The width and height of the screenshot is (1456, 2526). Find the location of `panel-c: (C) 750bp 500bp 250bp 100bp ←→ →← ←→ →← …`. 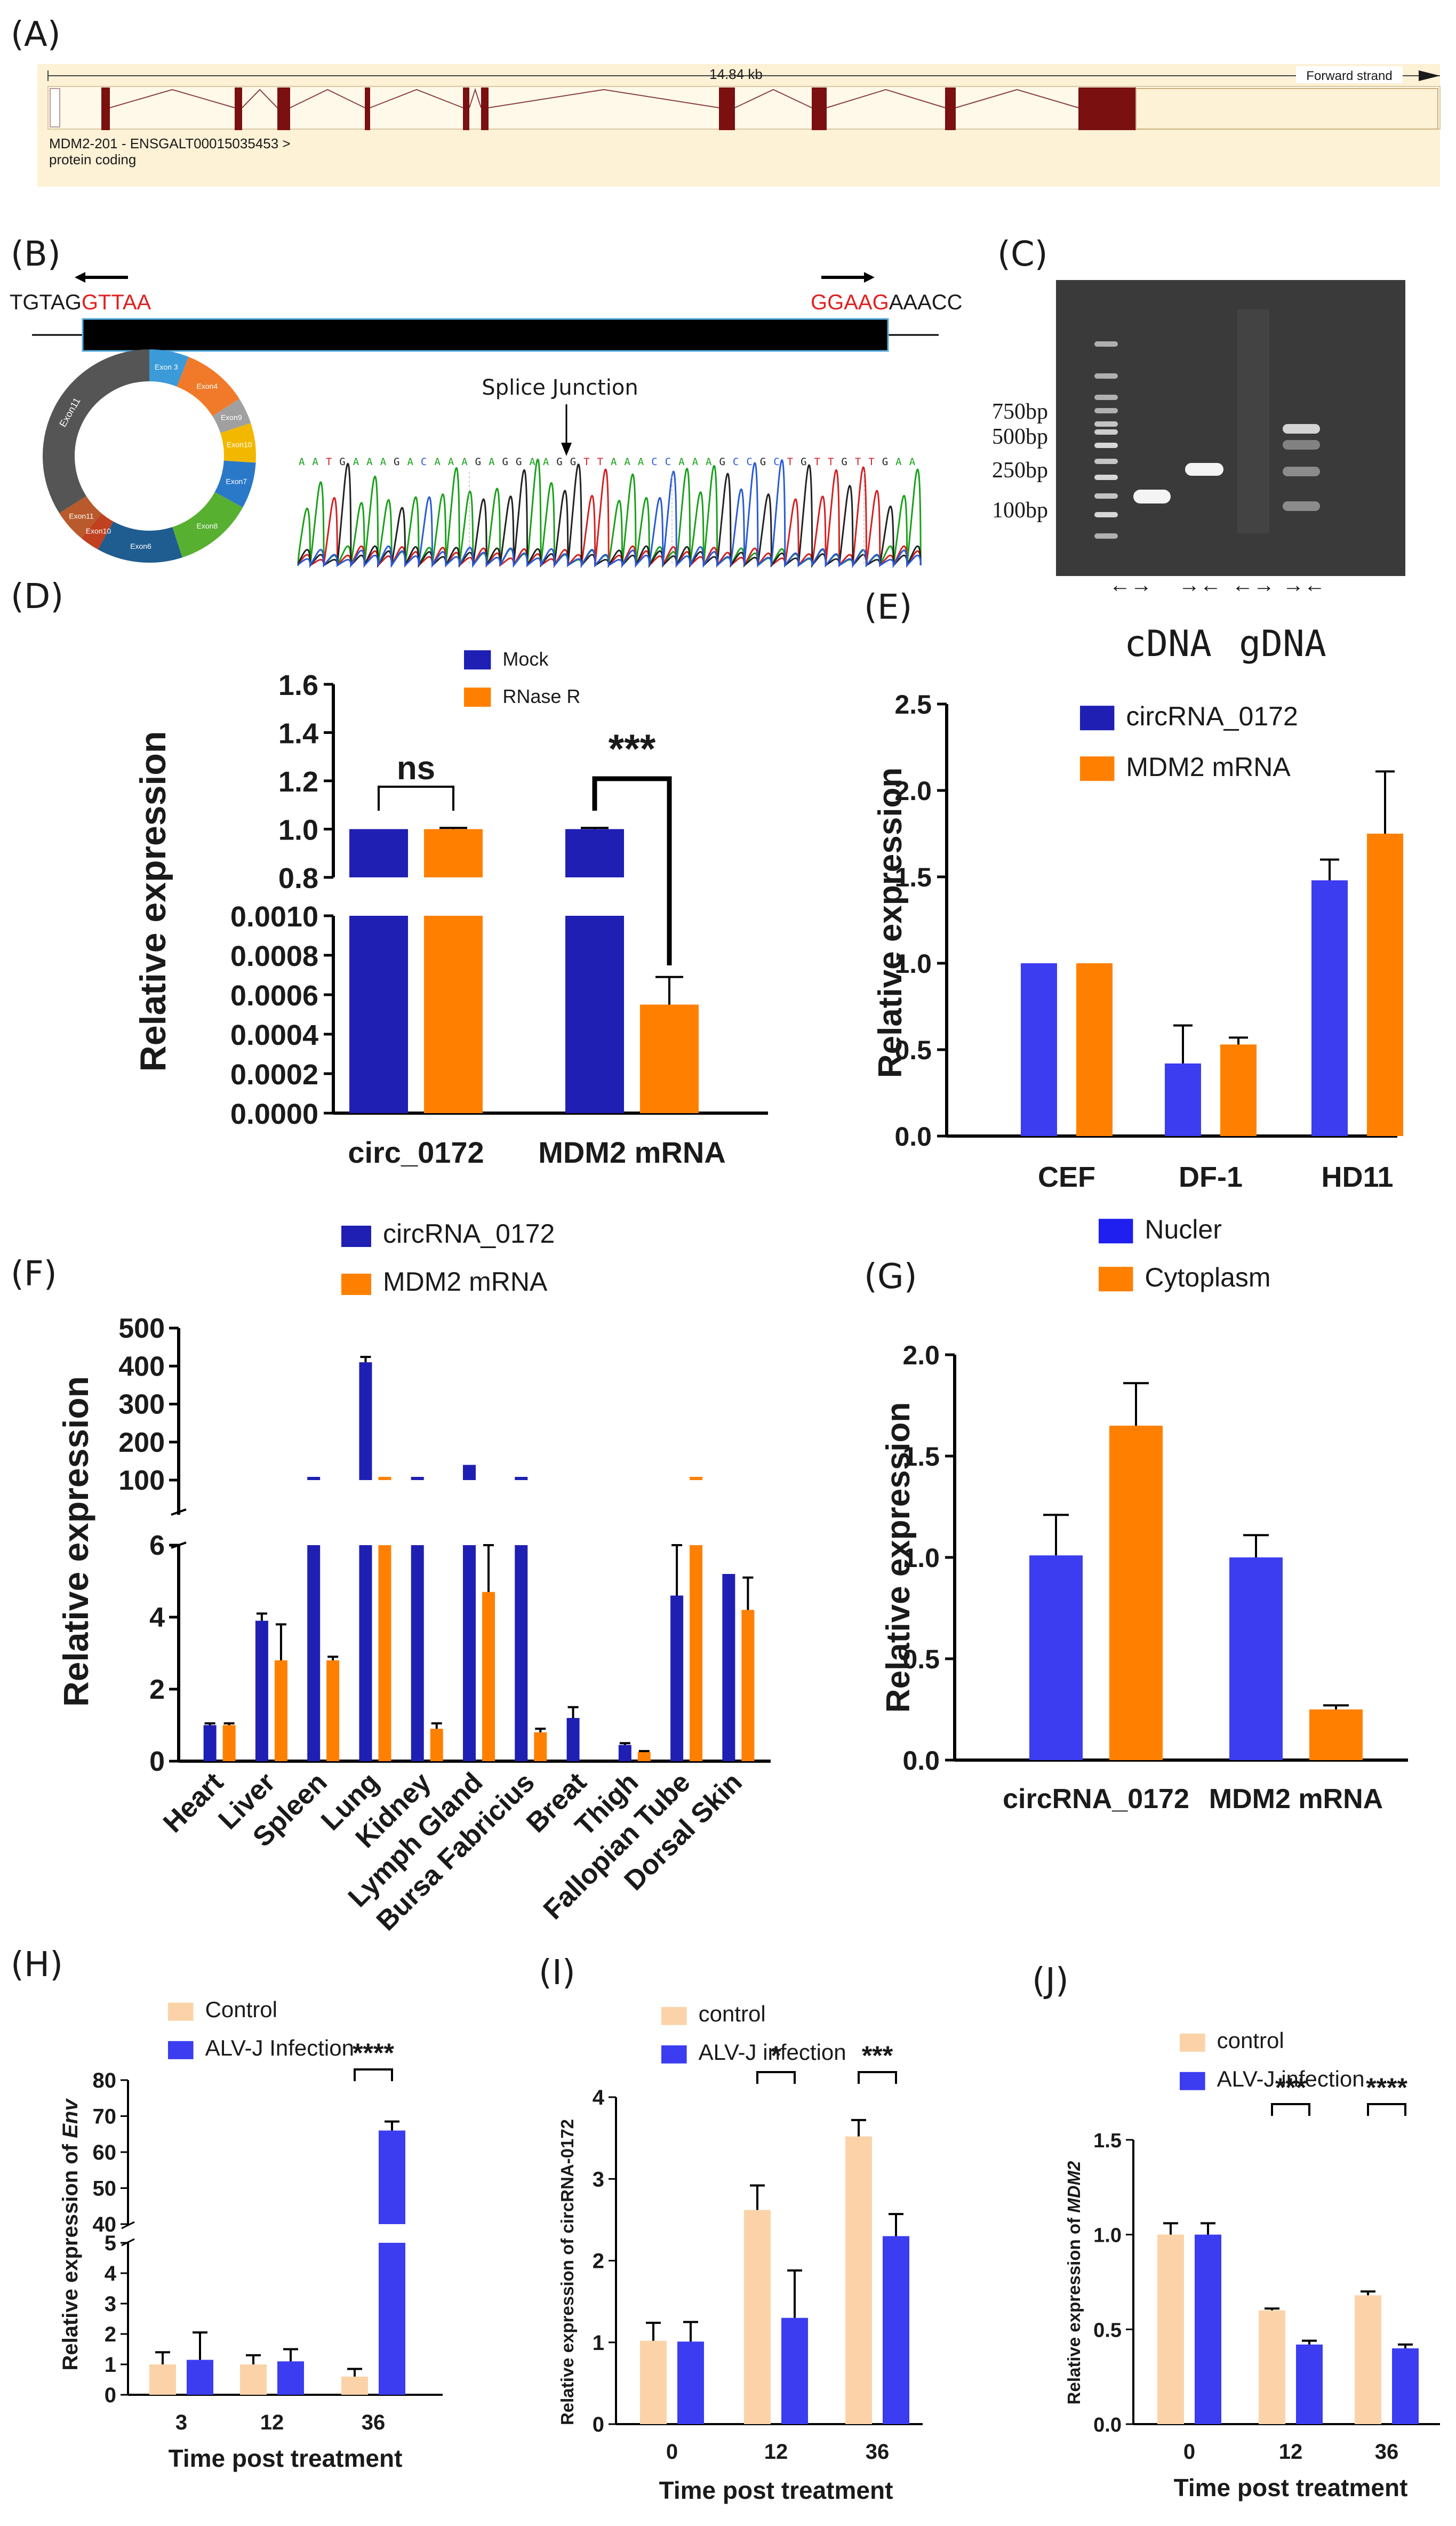

panel-c: (C) 750bp 500bp 250bp 100bp ←→ →← ←→ →← … is located at coordinates (1198, 450).